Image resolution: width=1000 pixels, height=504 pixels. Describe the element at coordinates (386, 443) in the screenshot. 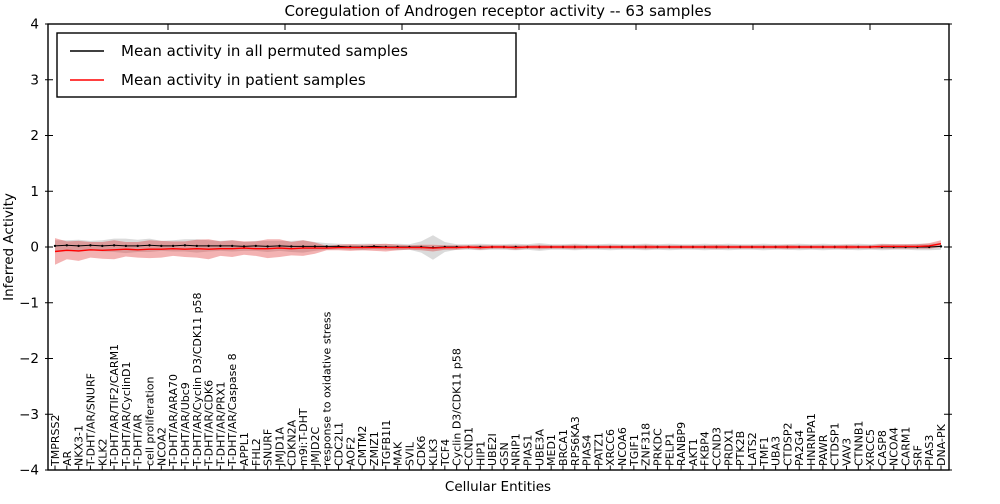

I see `x-tick-label: TGFB1I1` at that location.